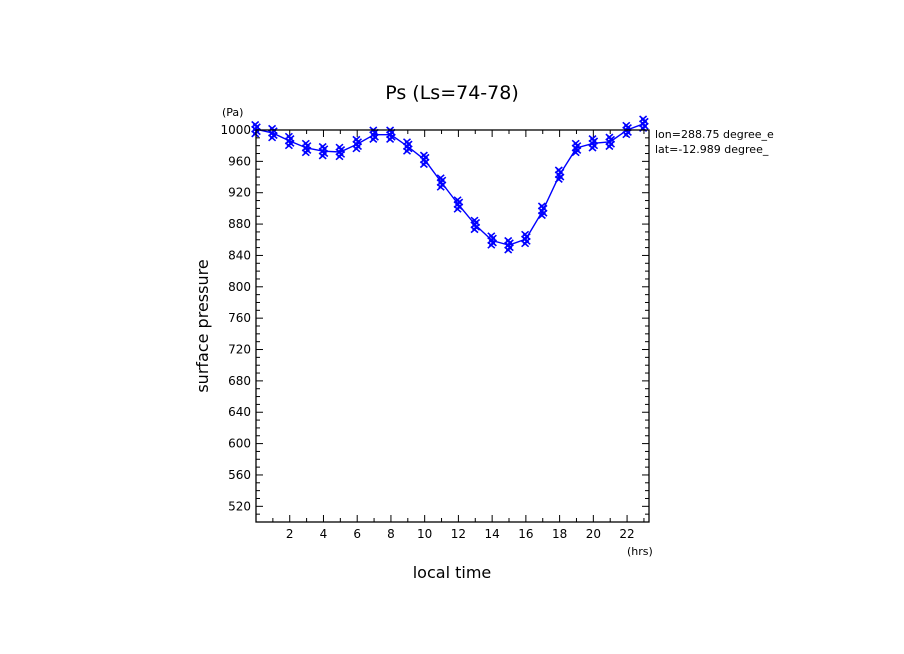 This screenshot has height=654, width=904. I want to click on y-tick-label: 880, so click(239, 224).